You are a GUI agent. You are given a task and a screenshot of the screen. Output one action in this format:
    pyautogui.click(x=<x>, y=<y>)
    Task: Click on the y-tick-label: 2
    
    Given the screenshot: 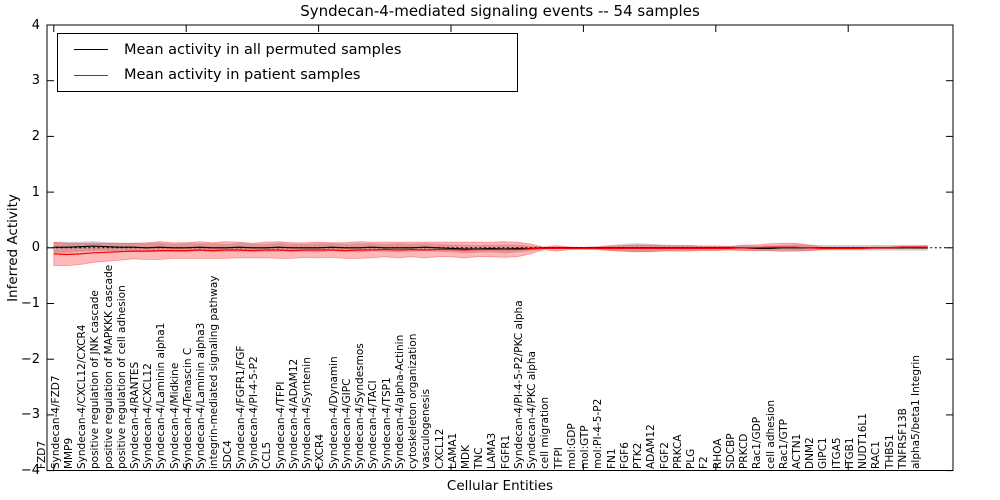 What is the action you would take?
    pyautogui.click(x=35, y=136)
    